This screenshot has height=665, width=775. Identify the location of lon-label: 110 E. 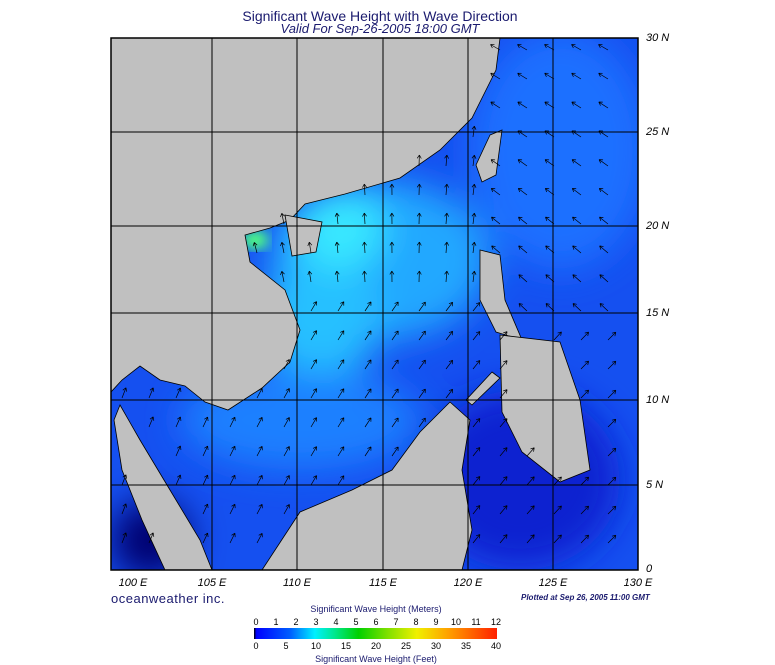
(297, 583).